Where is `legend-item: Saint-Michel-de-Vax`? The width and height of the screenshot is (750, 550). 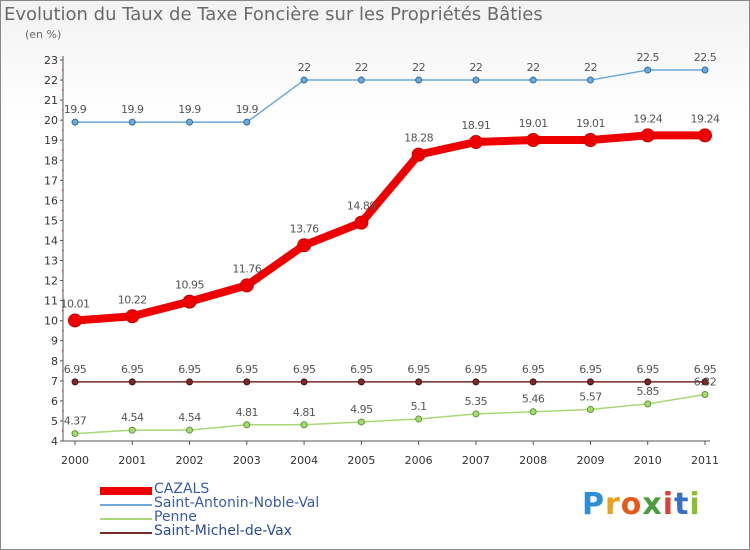
legend-item: Saint-Michel-de-Vax is located at coordinates (230, 531).